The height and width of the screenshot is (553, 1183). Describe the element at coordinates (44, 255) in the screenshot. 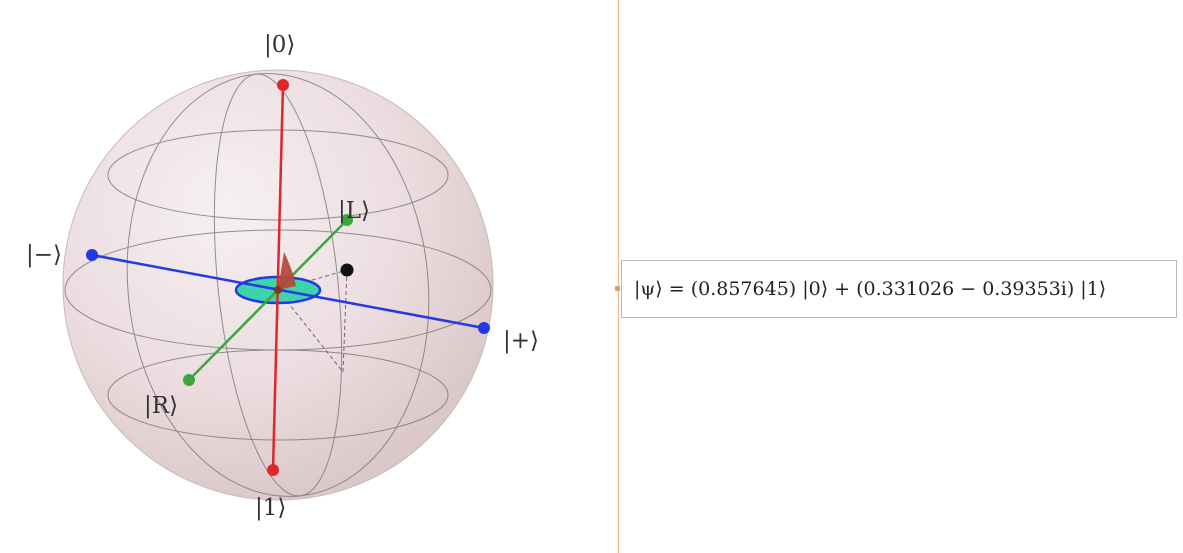

I see `label-minus: |−⟩` at that location.